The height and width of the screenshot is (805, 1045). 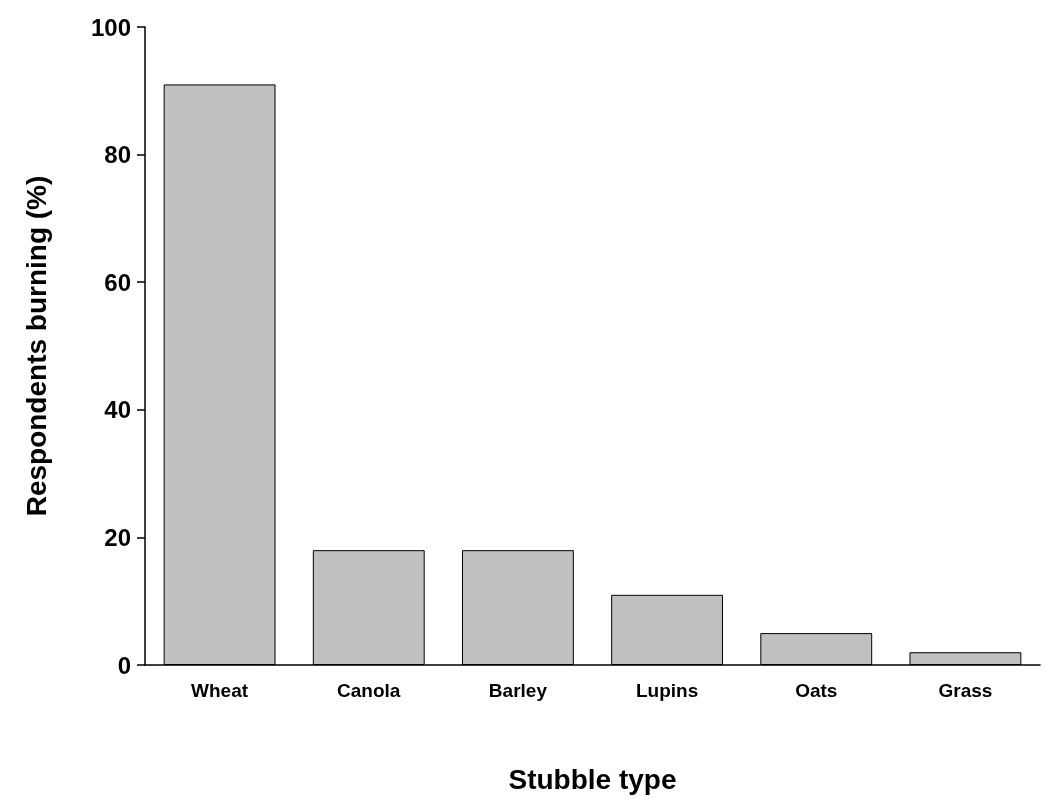 I want to click on y-tick-label: 100, so click(x=110, y=27).